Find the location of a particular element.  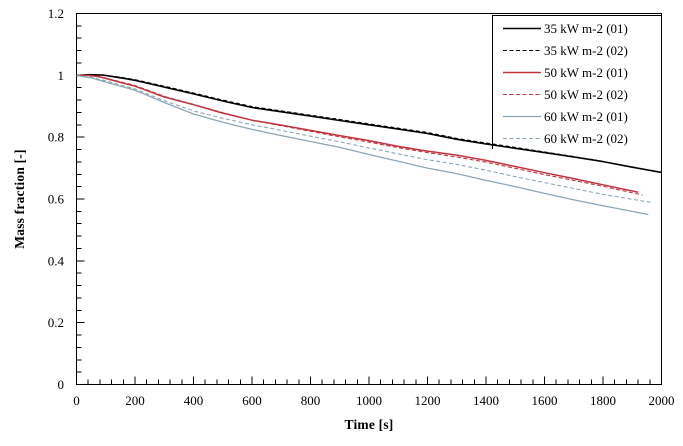

y-tick-label: 1.2 is located at coordinates (56, 13).